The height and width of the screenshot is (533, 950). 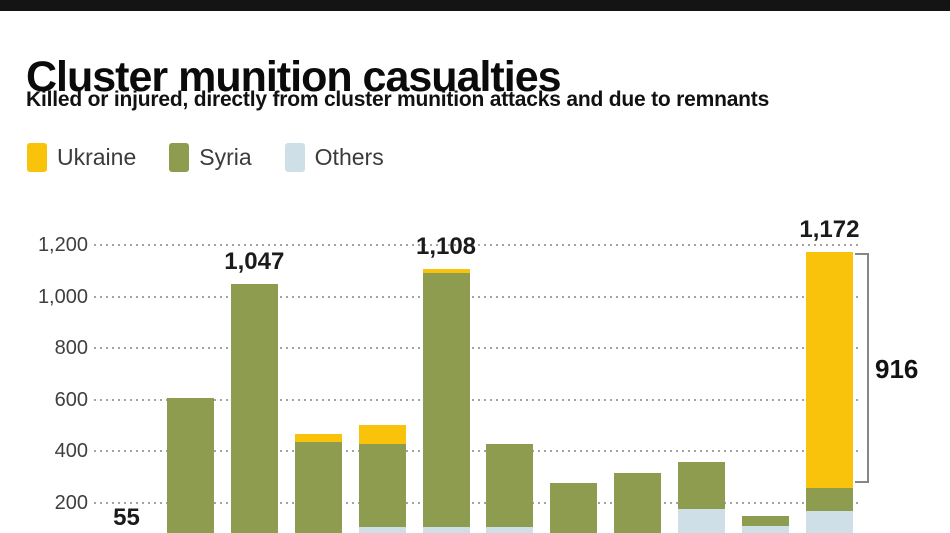 What do you see at coordinates (62, 244) in the screenshot?
I see `y-axis-tick-label: 1,200` at bounding box center [62, 244].